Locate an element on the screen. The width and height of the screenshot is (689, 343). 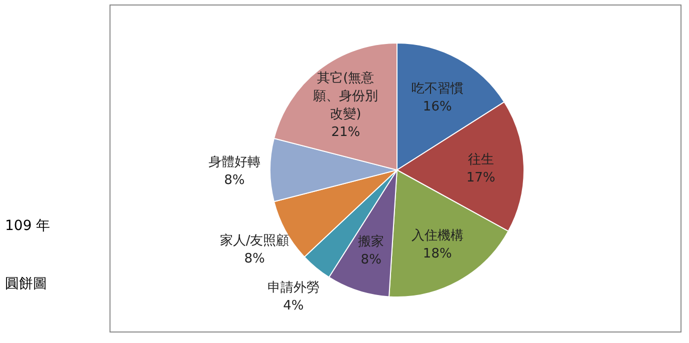
slice-label: 吃不習慣 is located at coordinates (437, 89).